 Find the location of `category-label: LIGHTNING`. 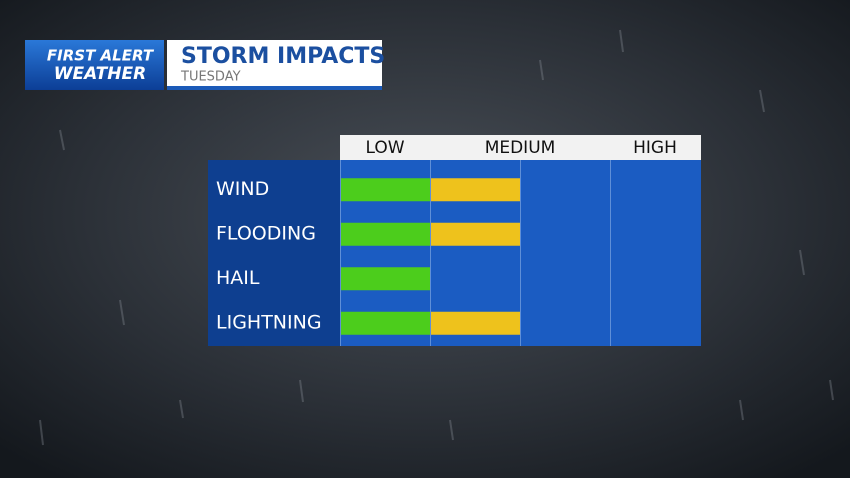

category-label: LIGHTNING is located at coordinates (269, 322).